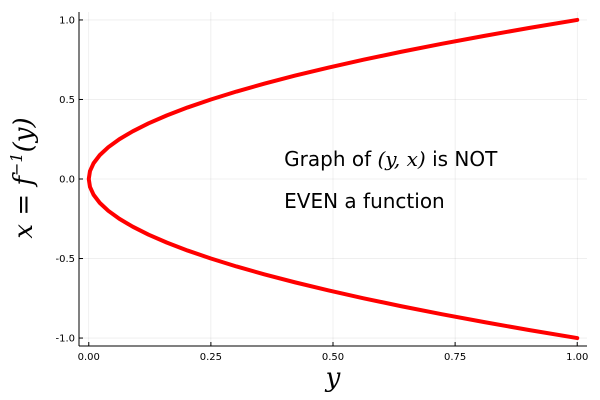 The image size is (600, 400). Describe the element at coordinates (67, 100) in the screenshot. I see `y-tick-label: 0.5` at that location.